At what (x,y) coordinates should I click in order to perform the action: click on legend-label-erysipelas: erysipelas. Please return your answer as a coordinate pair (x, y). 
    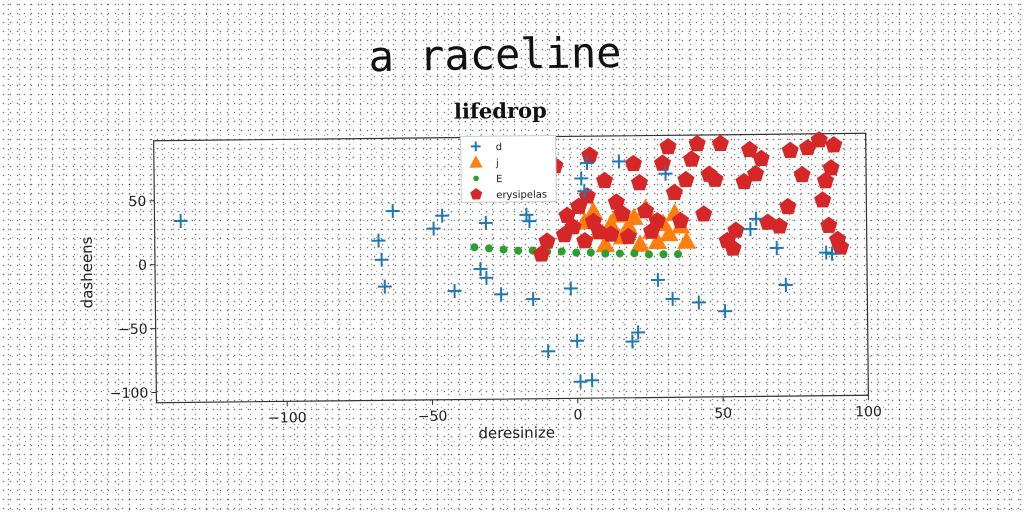
    Looking at the image, I should click on (521, 196).